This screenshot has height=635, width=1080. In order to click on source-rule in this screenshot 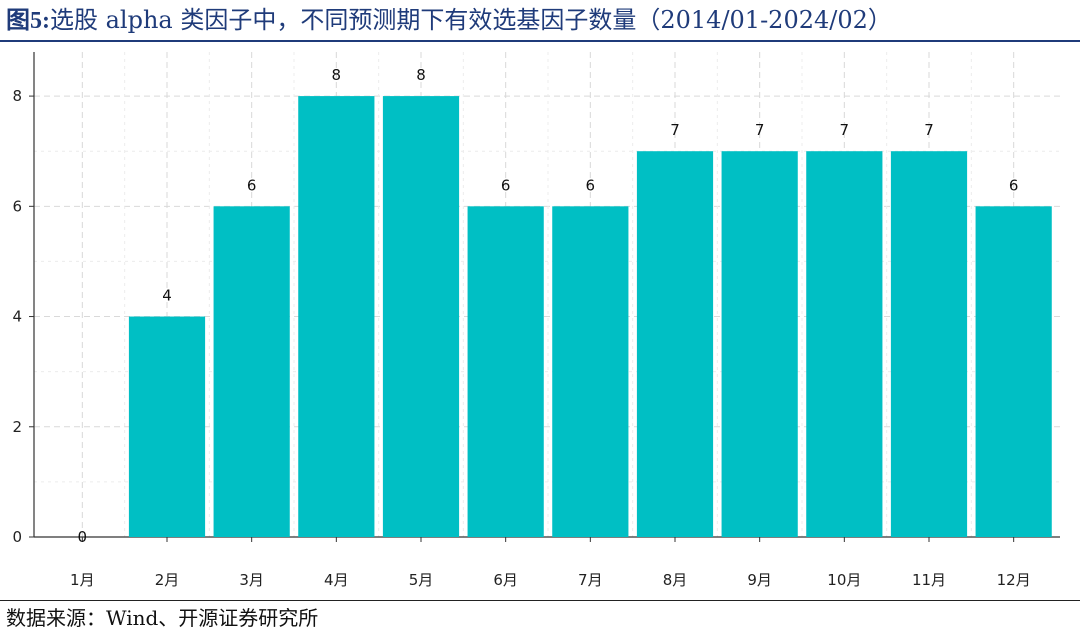, I will do `click(540, 600)`.